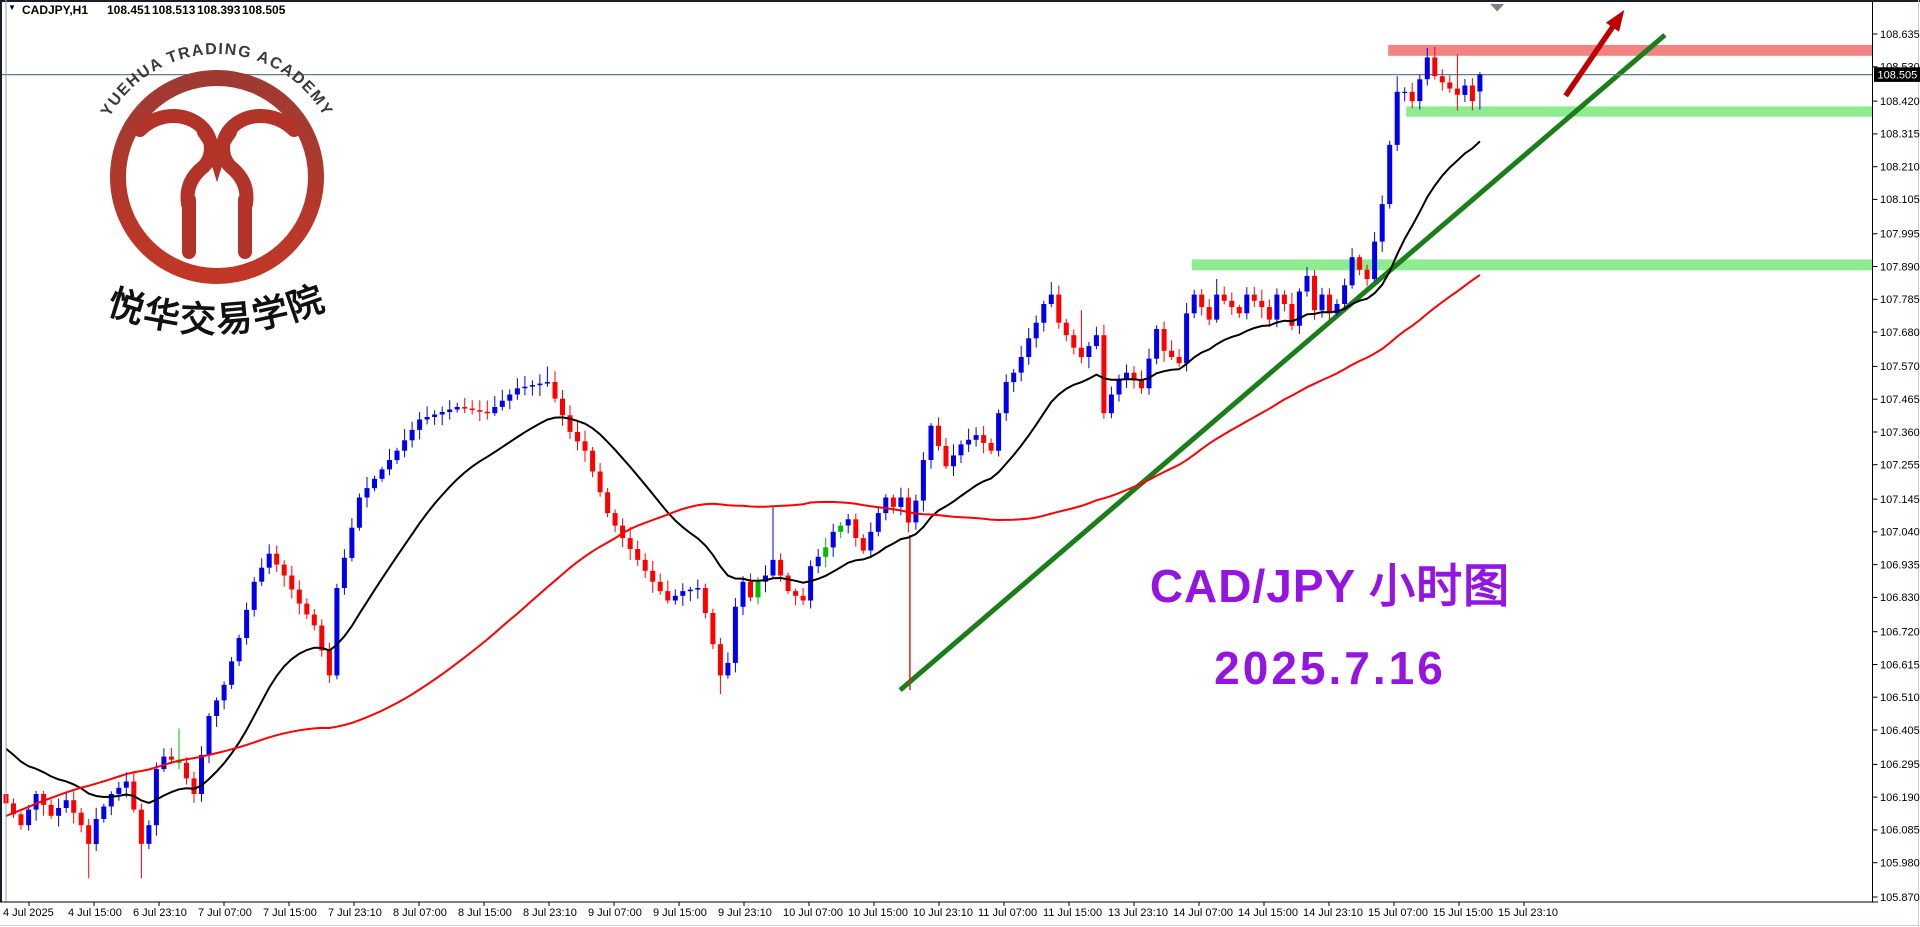  Describe the element at coordinates (1900, 698) in the screenshot. I see `price-axis-label: 106.510` at that location.